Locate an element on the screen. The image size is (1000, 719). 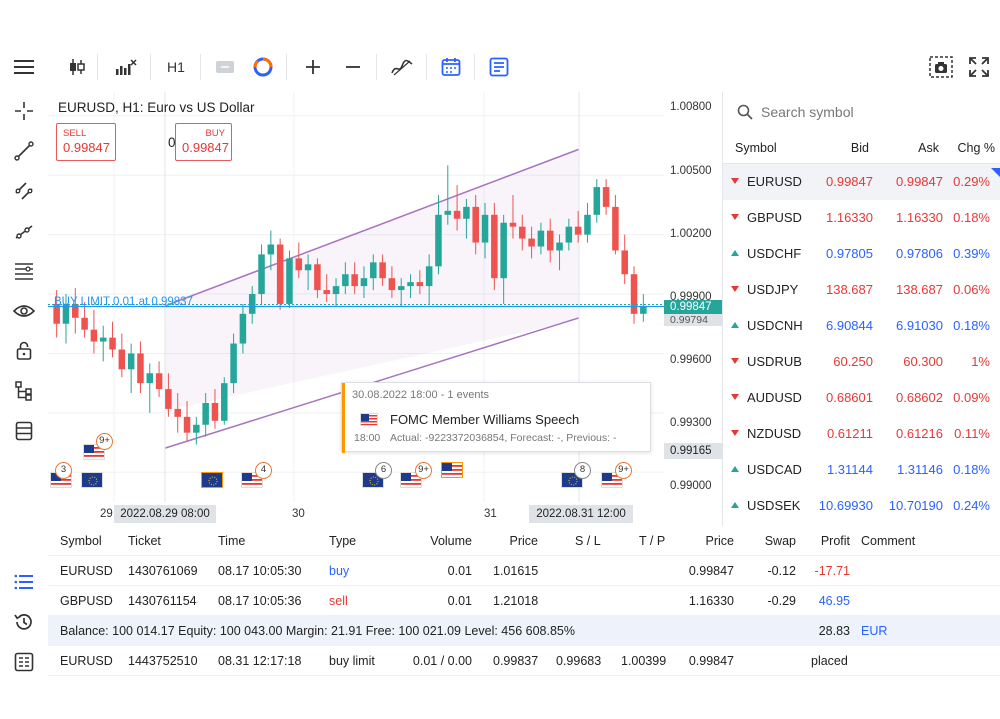
watchlist-row: NZDUSD 0.61211 0.61216 0.11% is located at coordinates (861, 434).